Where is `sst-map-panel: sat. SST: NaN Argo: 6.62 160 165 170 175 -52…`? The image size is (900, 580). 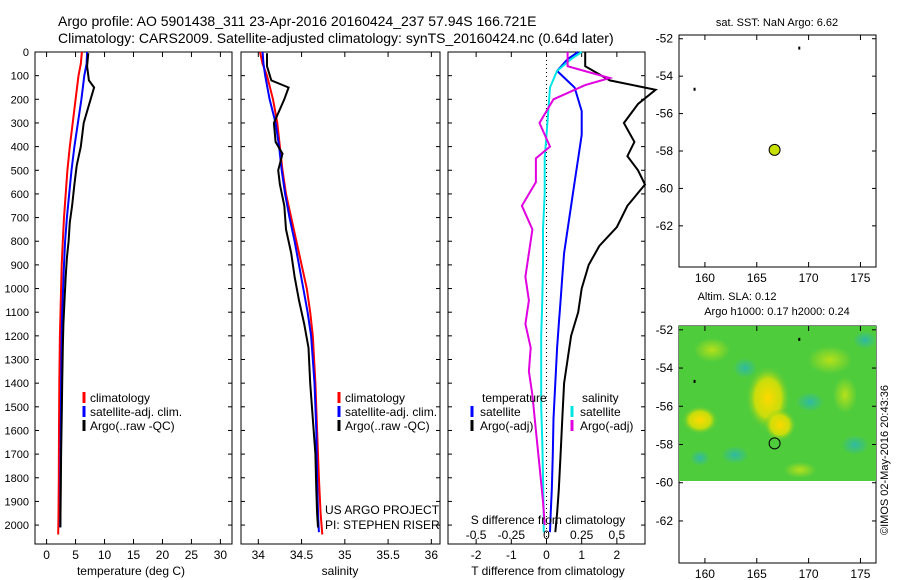
sst-map-panel: sat. SST: NaN Argo: 6.62 160 165 170 175 -52… is located at coordinates (766, 151).